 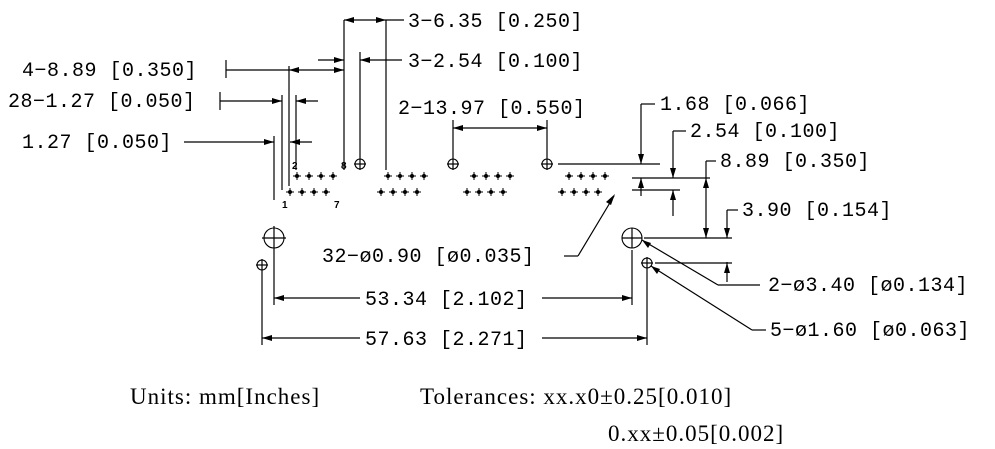 I want to click on callout-label-small-hole-diameter: 5−ø1.60 [ø0.063], so click(x=870, y=331).